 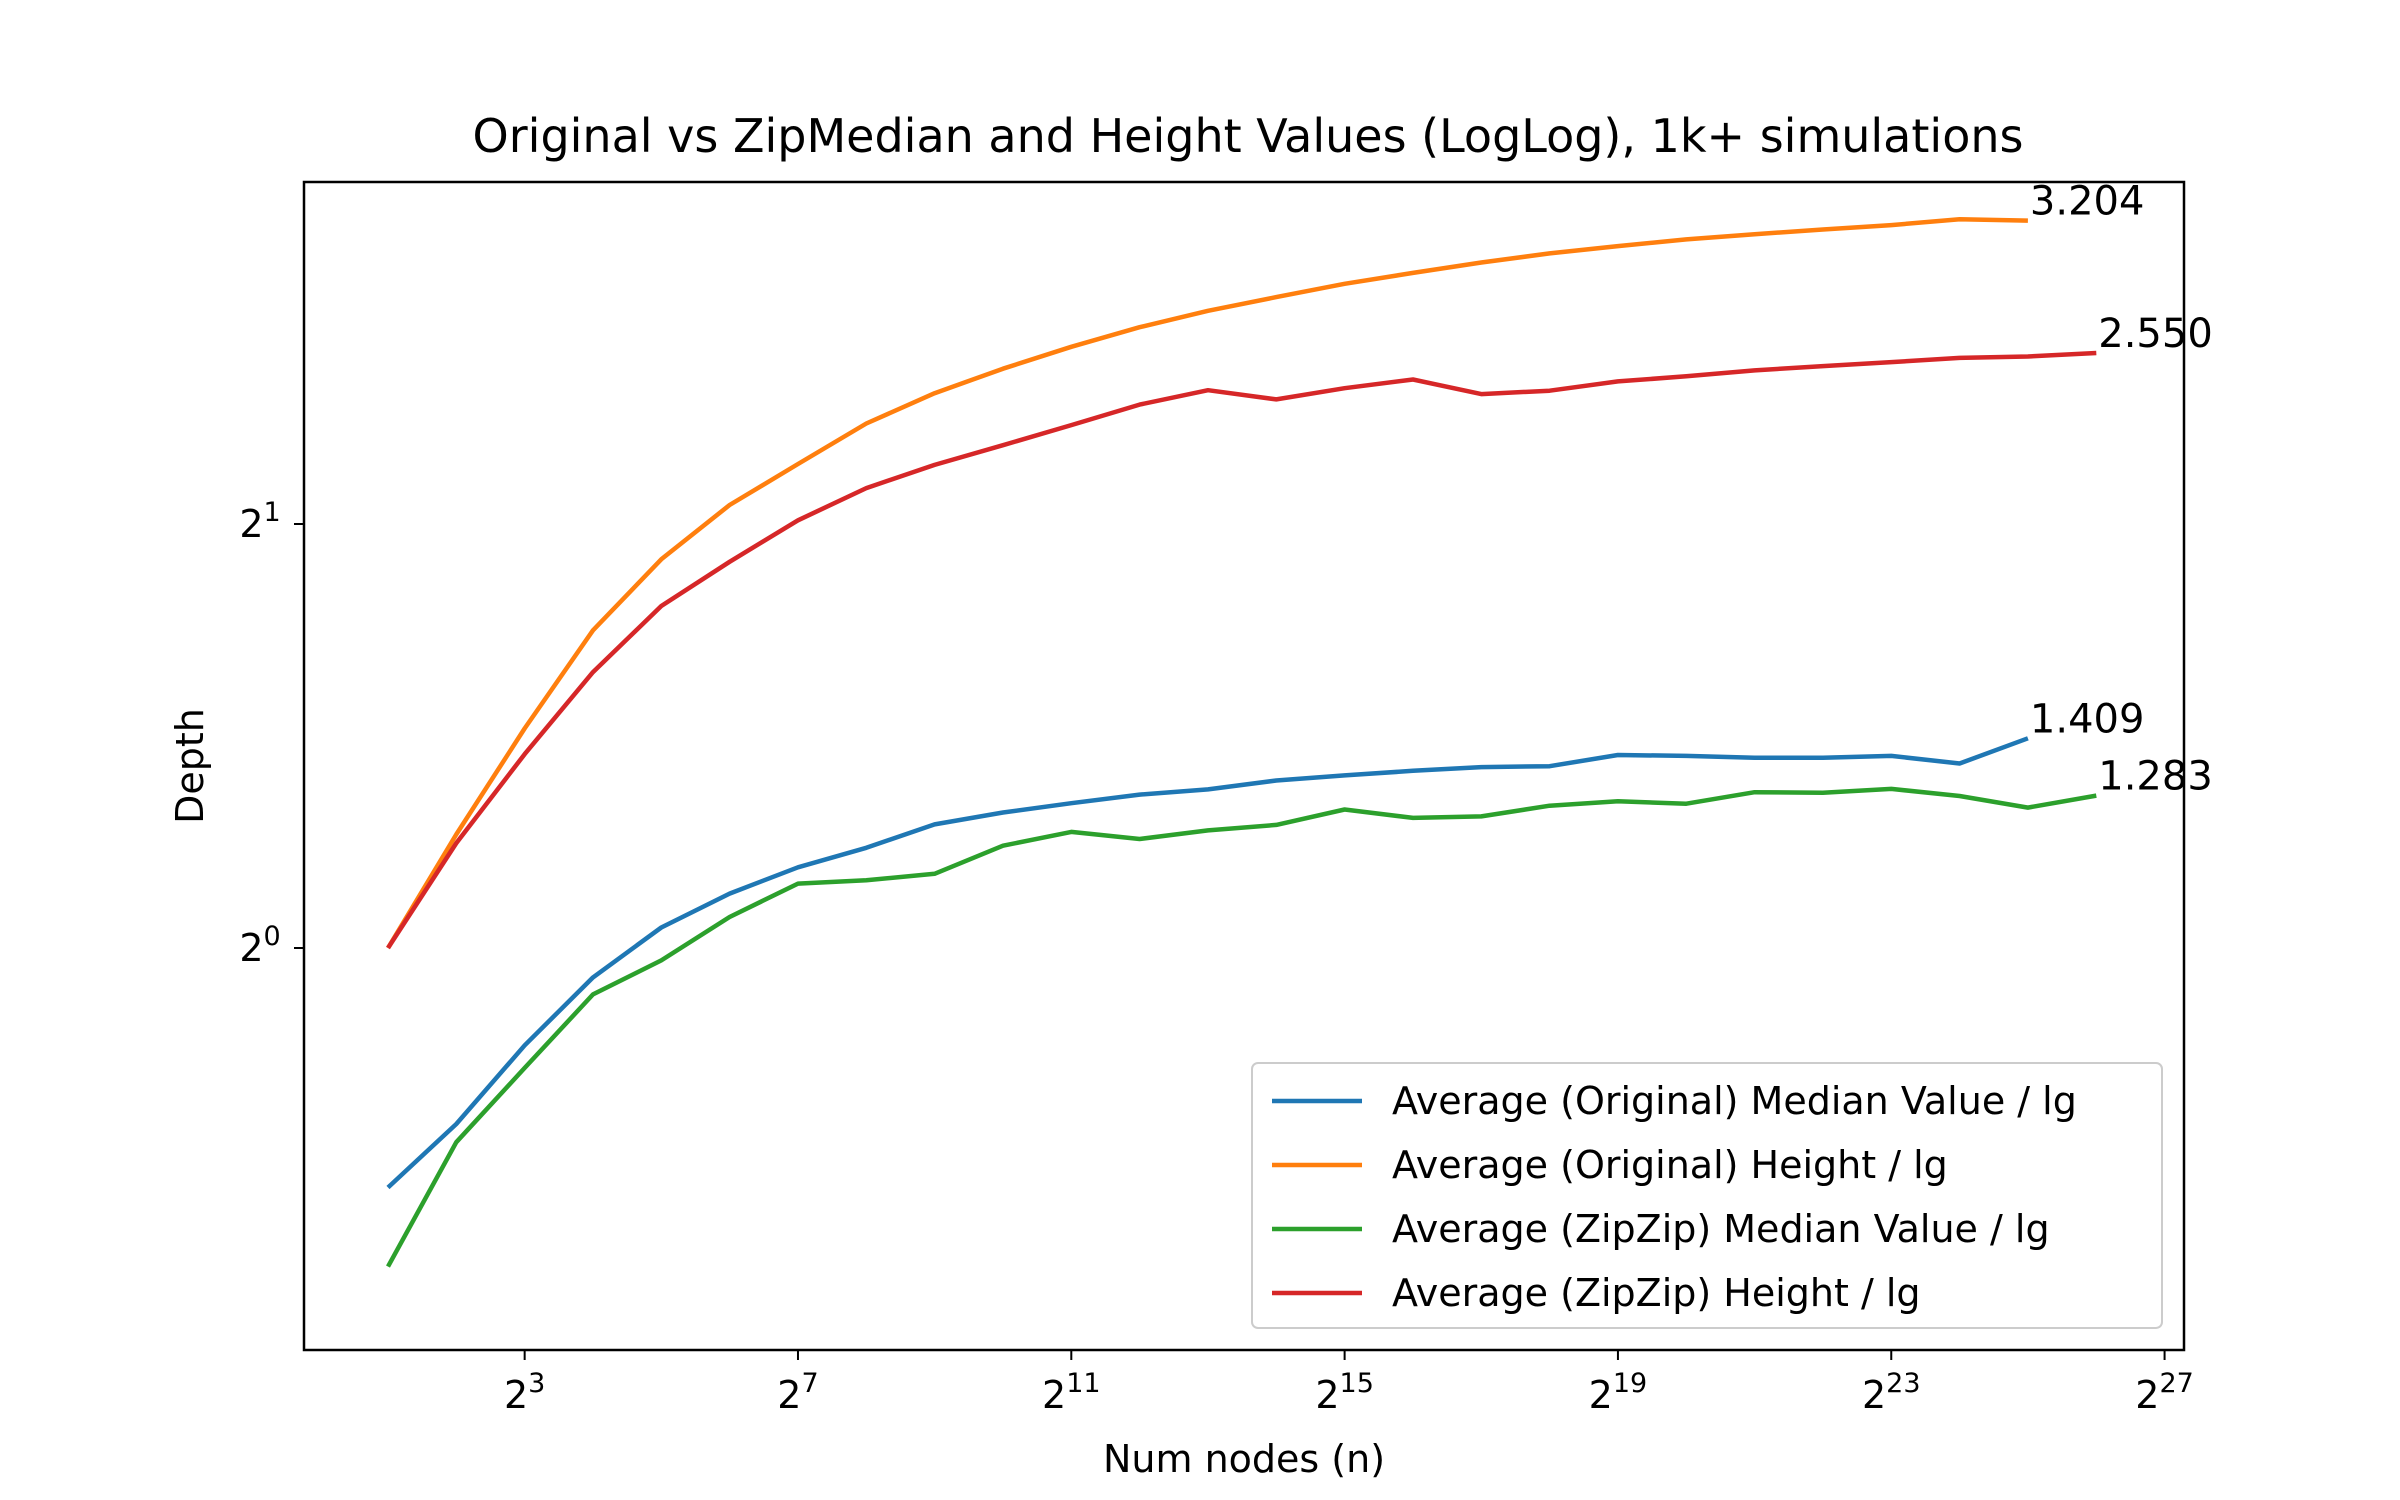 What do you see at coordinates (2164, 1392) in the screenshot?
I see `x-tick-label: 227` at bounding box center [2164, 1392].